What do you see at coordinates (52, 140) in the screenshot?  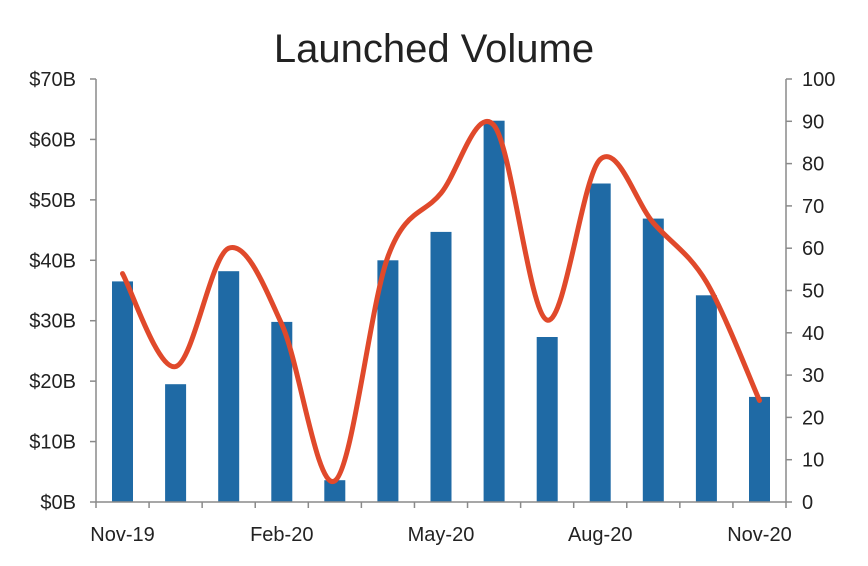 I see `left-tick-label: $60B` at bounding box center [52, 140].